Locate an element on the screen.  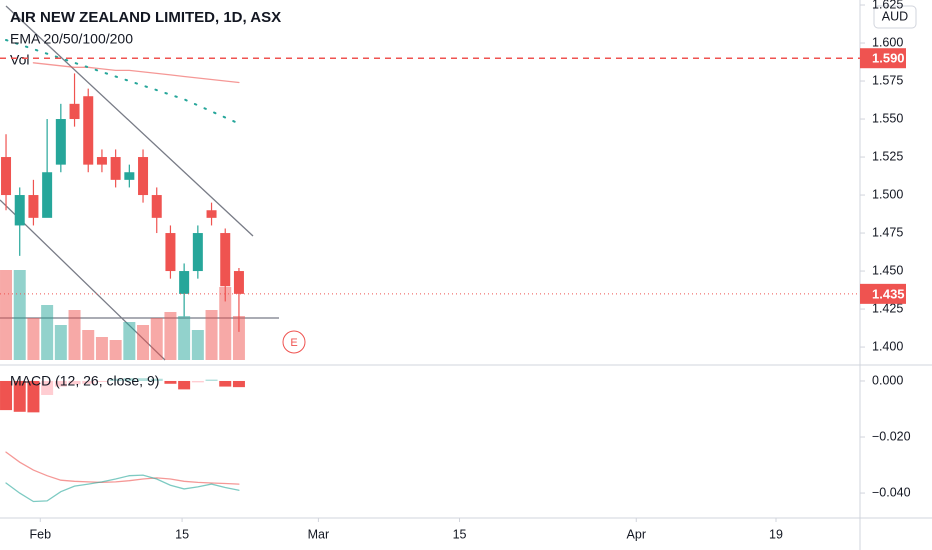
x-tick-label: 19 is located at coordinates (776, 534).